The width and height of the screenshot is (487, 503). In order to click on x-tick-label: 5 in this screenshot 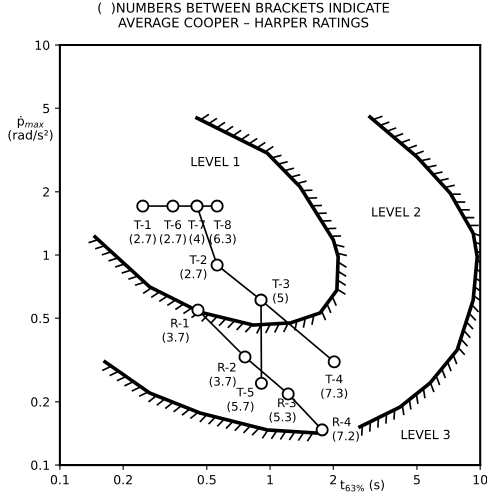, I will do `click(417, 479)`.